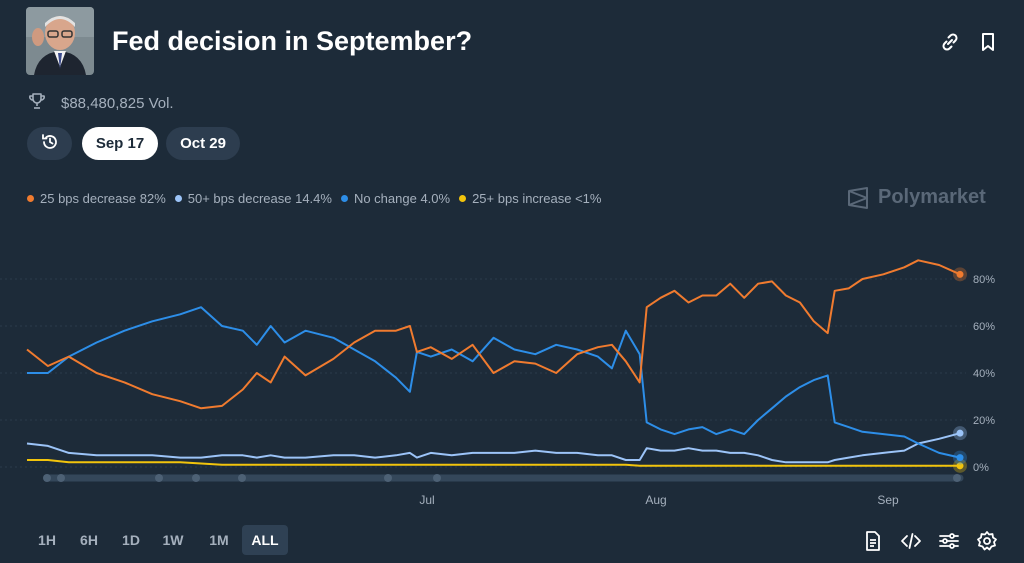 This screenshot has width=1024, height=563. I want to click on chart-scrub-track, so click(503, 478).